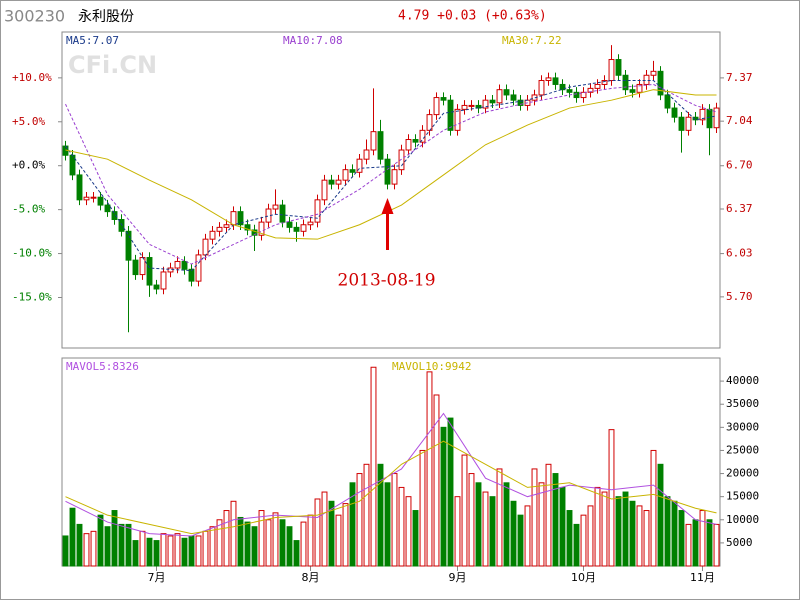 This screenshot has height=600, width=800. I want to click on y2-tick-label: -15.0%, so click(32, 296).